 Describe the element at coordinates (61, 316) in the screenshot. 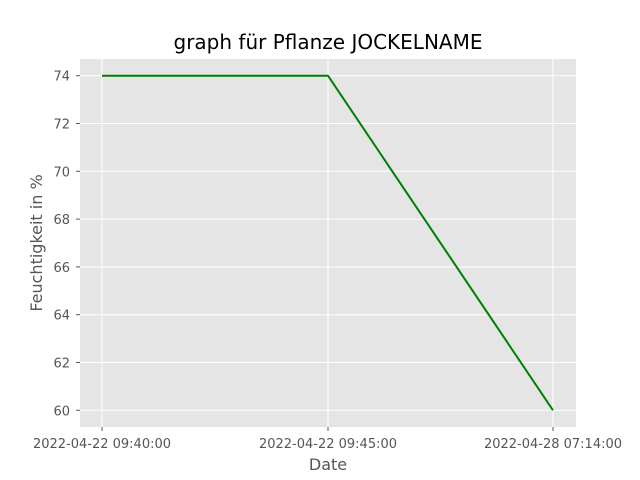

I see `y-tick-label: 64` at that location.